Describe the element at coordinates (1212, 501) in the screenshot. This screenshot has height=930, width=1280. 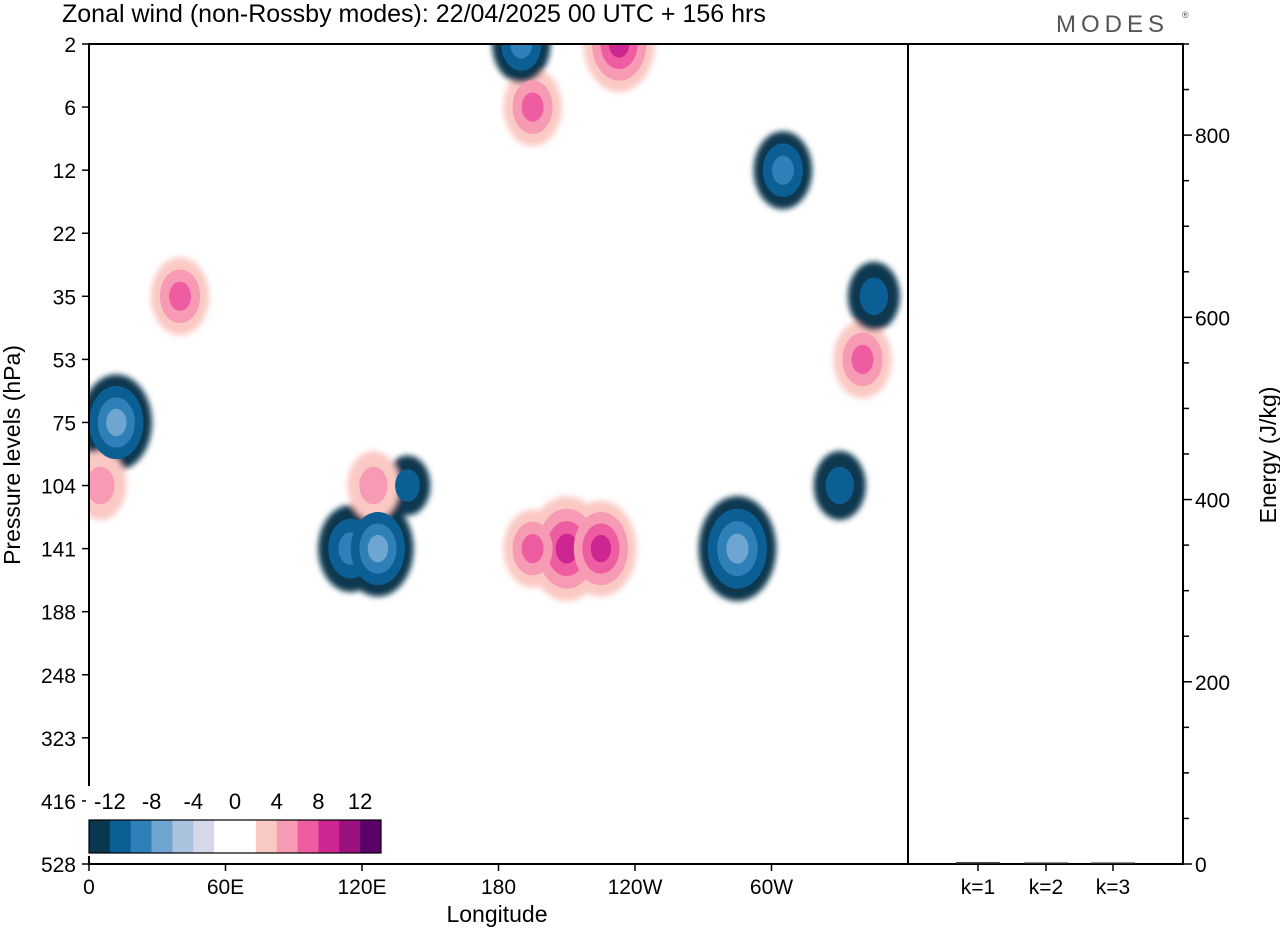
I see `energy-tick-label: 400` at that location.